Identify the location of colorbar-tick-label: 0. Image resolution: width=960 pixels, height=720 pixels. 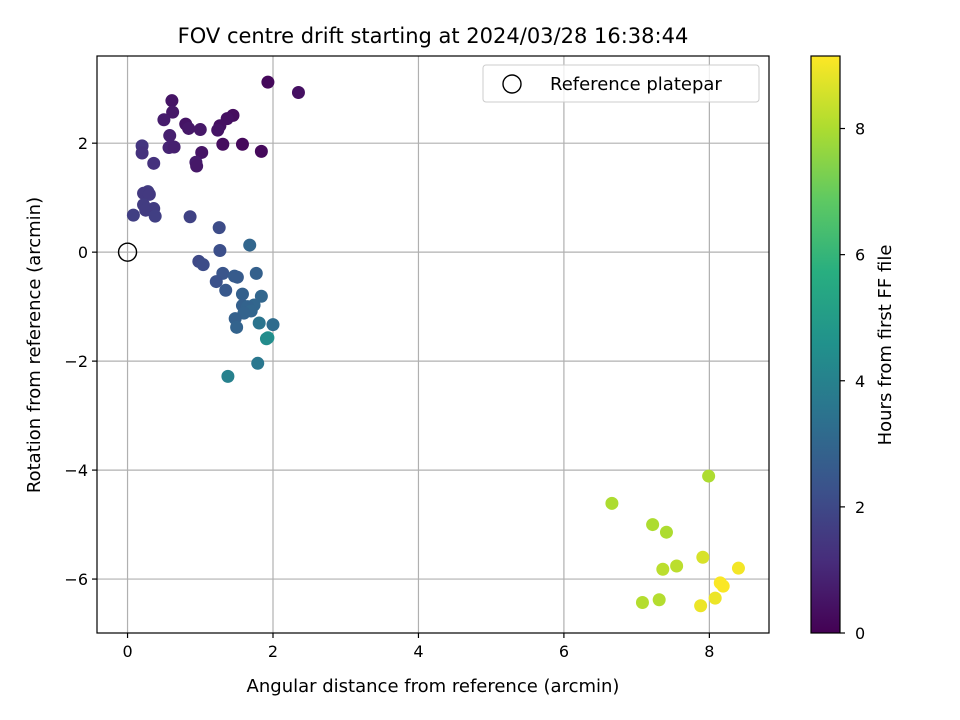
(860, 633).